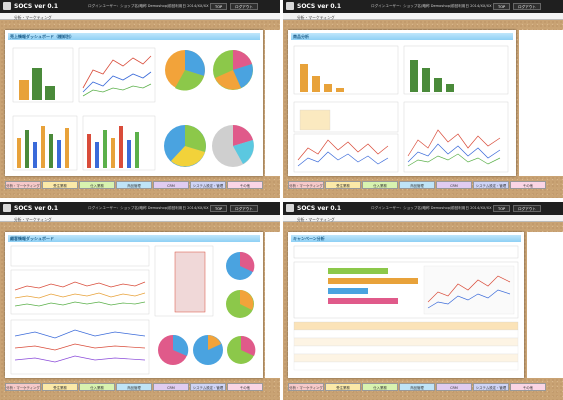 This screenshot has height=400, width=563. I want to click on table-header, so click(406, 326).